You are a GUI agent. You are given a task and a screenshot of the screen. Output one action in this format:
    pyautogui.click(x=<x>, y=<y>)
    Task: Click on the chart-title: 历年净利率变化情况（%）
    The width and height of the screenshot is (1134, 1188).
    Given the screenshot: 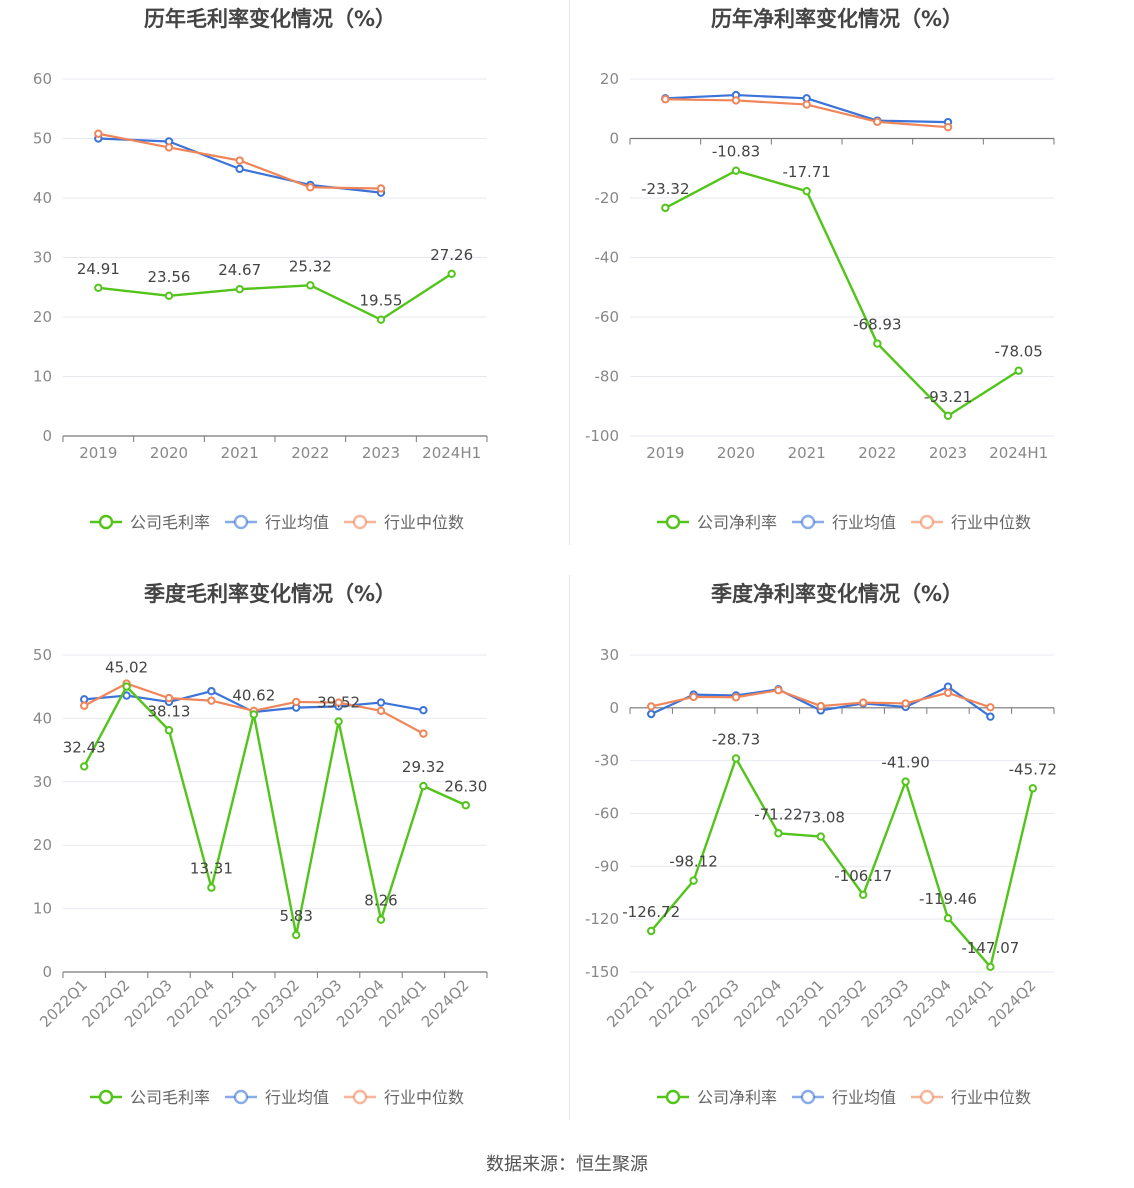 What is the action you would take?
    pyautogui.click(x=837, y=19)
    